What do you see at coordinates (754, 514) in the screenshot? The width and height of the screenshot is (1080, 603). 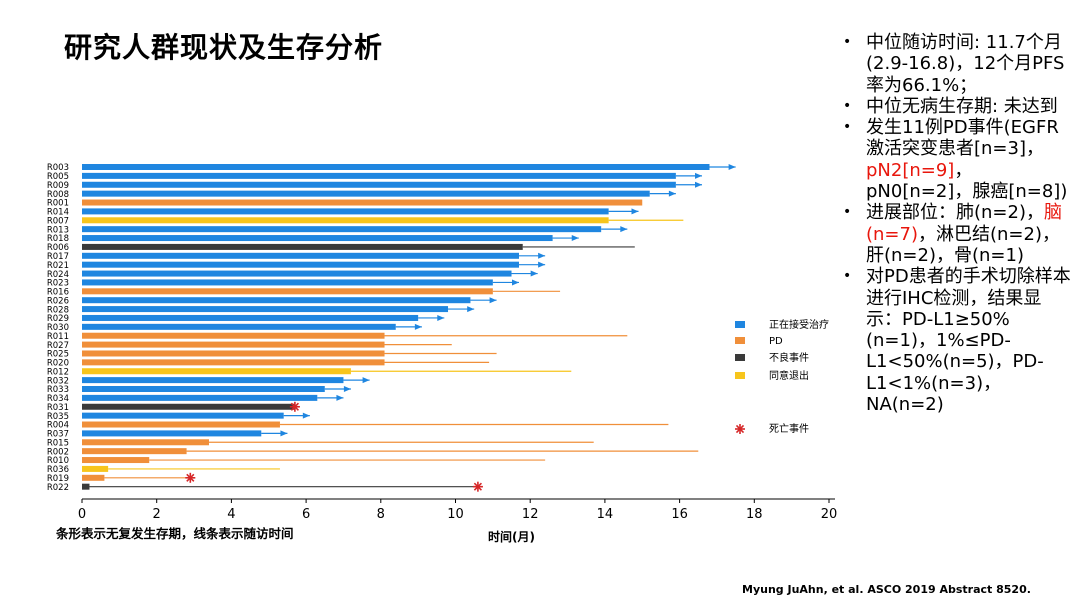 I see `x-tick-label: 18` at bounding box center [754, 514].